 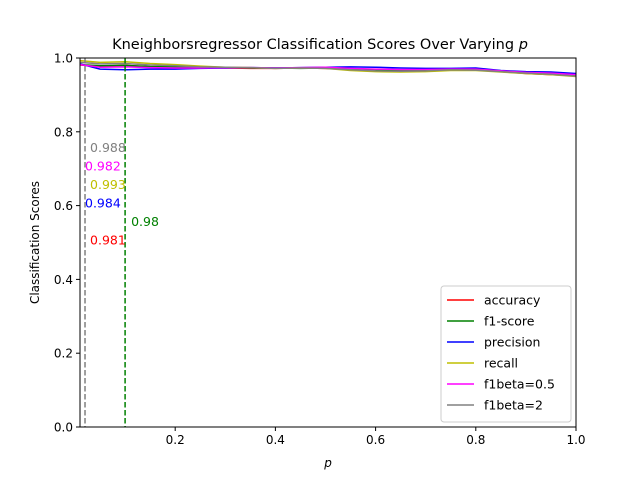 What do you see at coordinates (145, 221) in the screenshot?
I see `score-annotation: 0.98` at bounding box center [145, 221].